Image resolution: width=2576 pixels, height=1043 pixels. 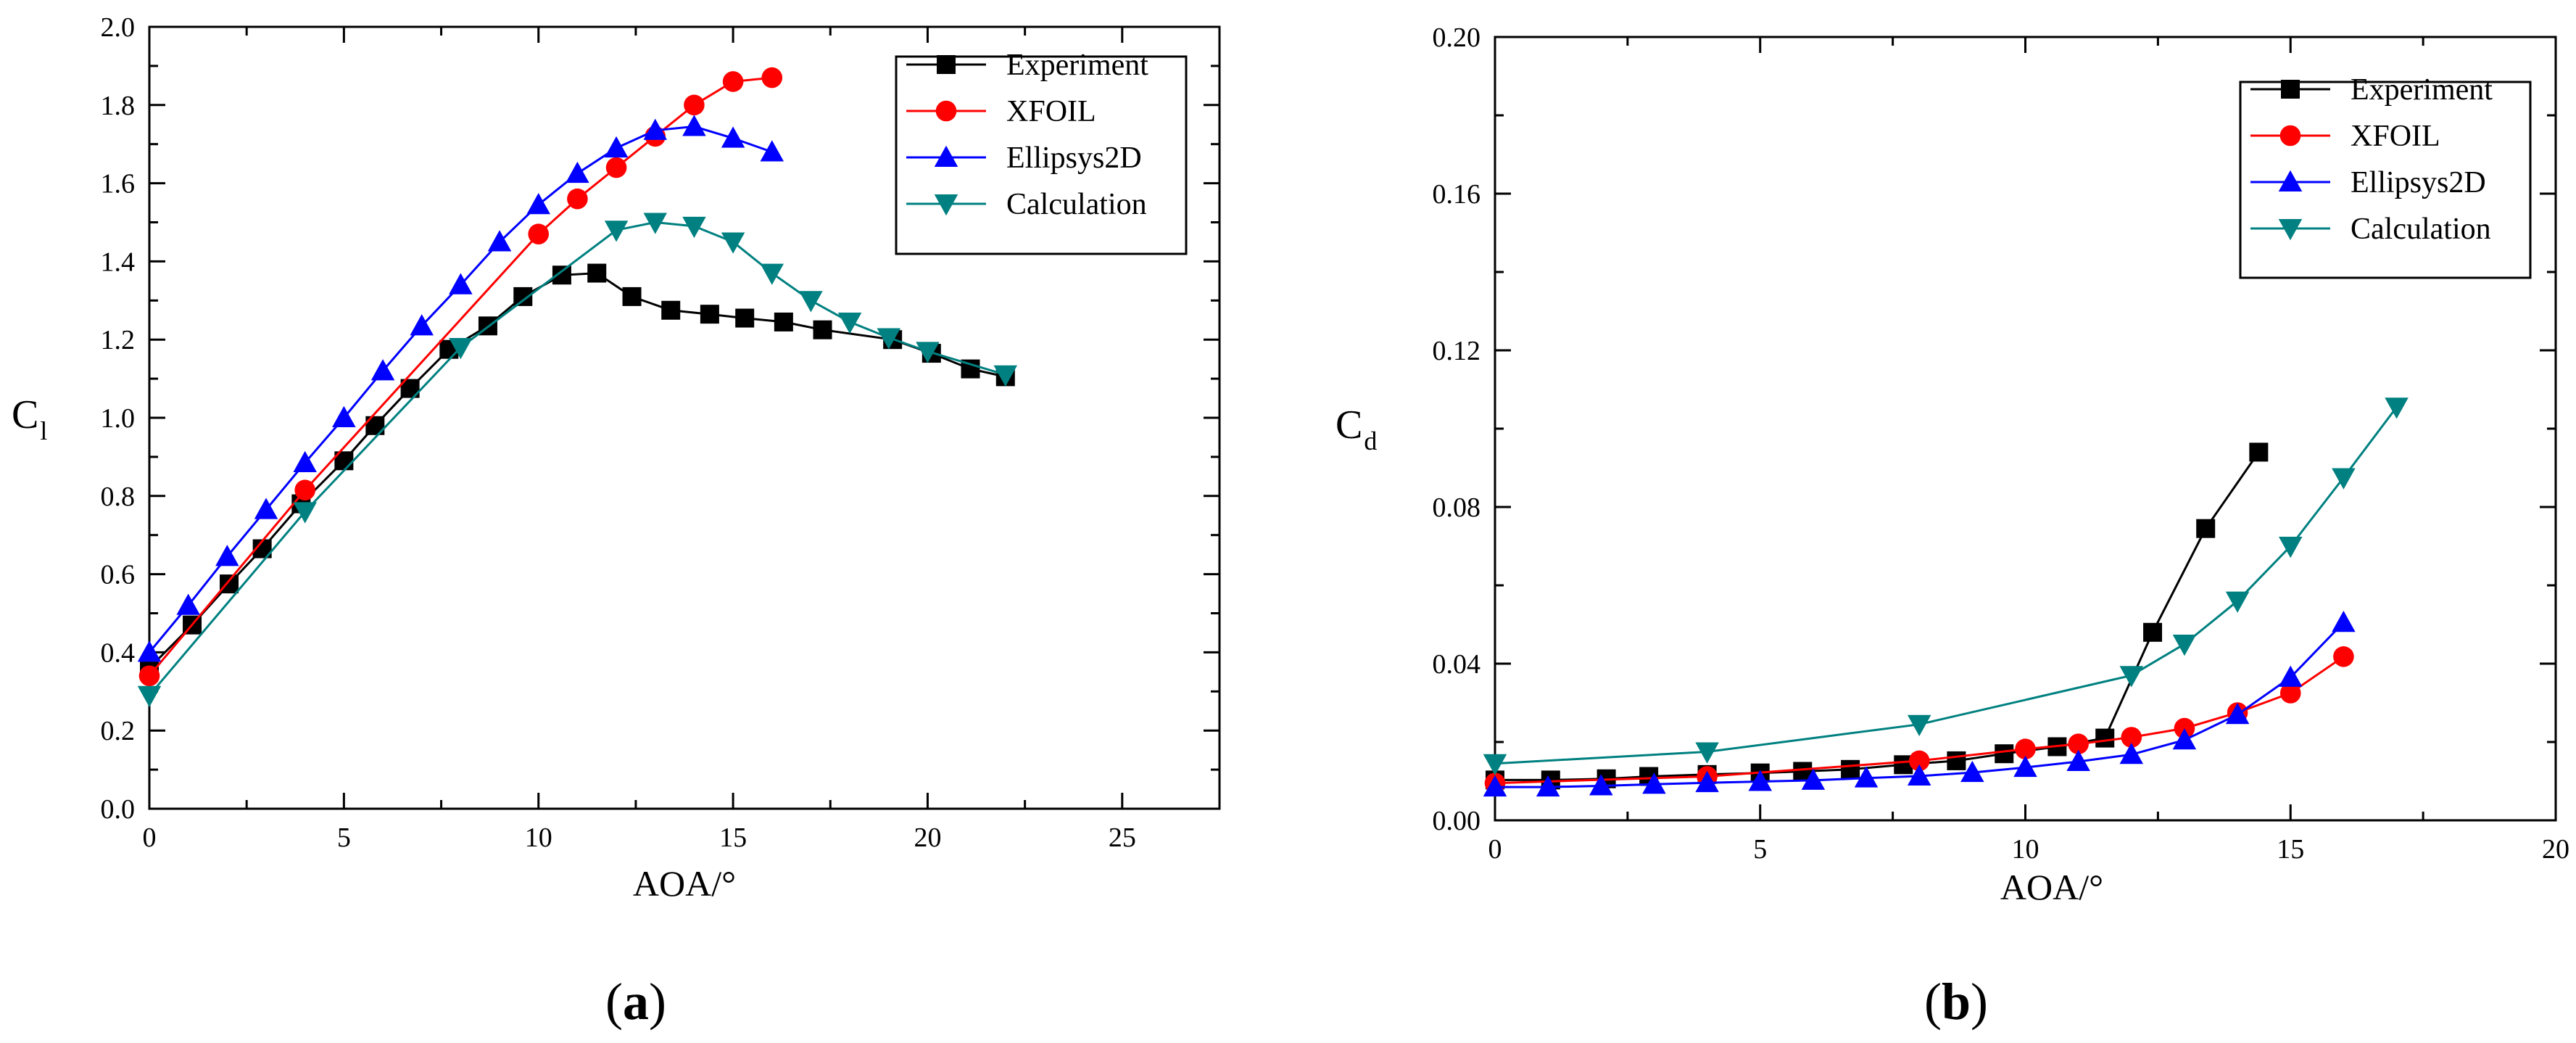 What do you see at coordinates (119, 27) in the screenshot?
I see `y-tick-label: 2.0` at bounding box center [119, 27].